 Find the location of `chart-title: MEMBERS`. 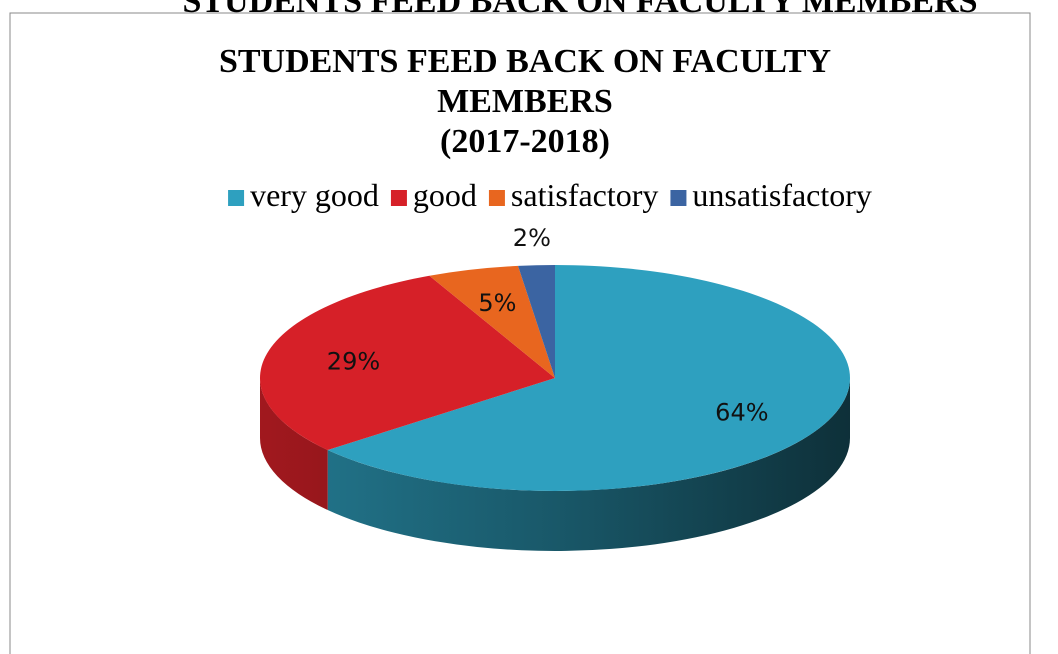

chart-title: MEMBERS is located at coordinates (525, 101).